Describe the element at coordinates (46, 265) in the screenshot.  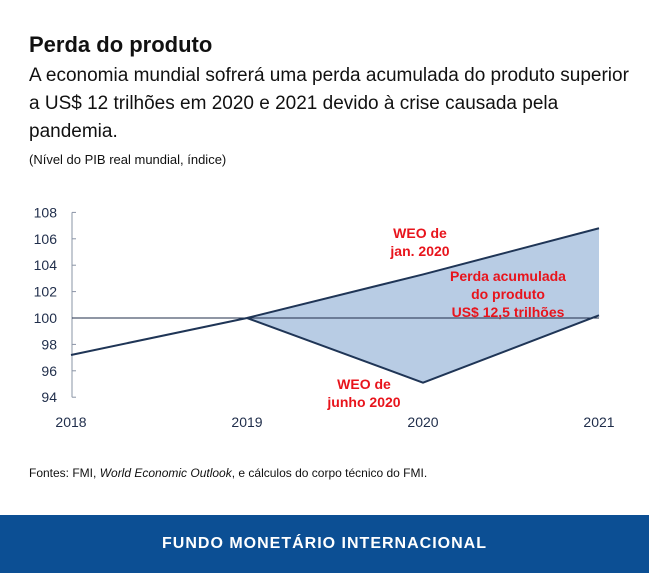
I see `y-tick-label: 104` at that location.